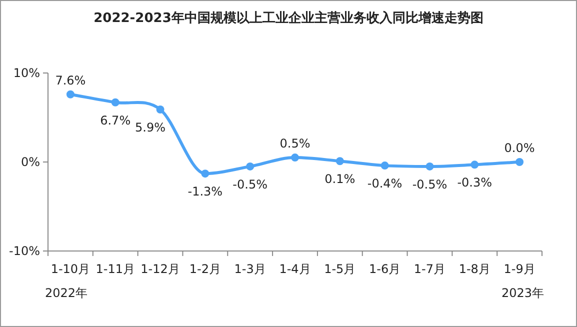 Image resolution: width=577 pixels, height=327 pixels. Describe the element at coordinates (160, 269) in the screenshot. I see `x-tick-label: 1-12月` at that location.